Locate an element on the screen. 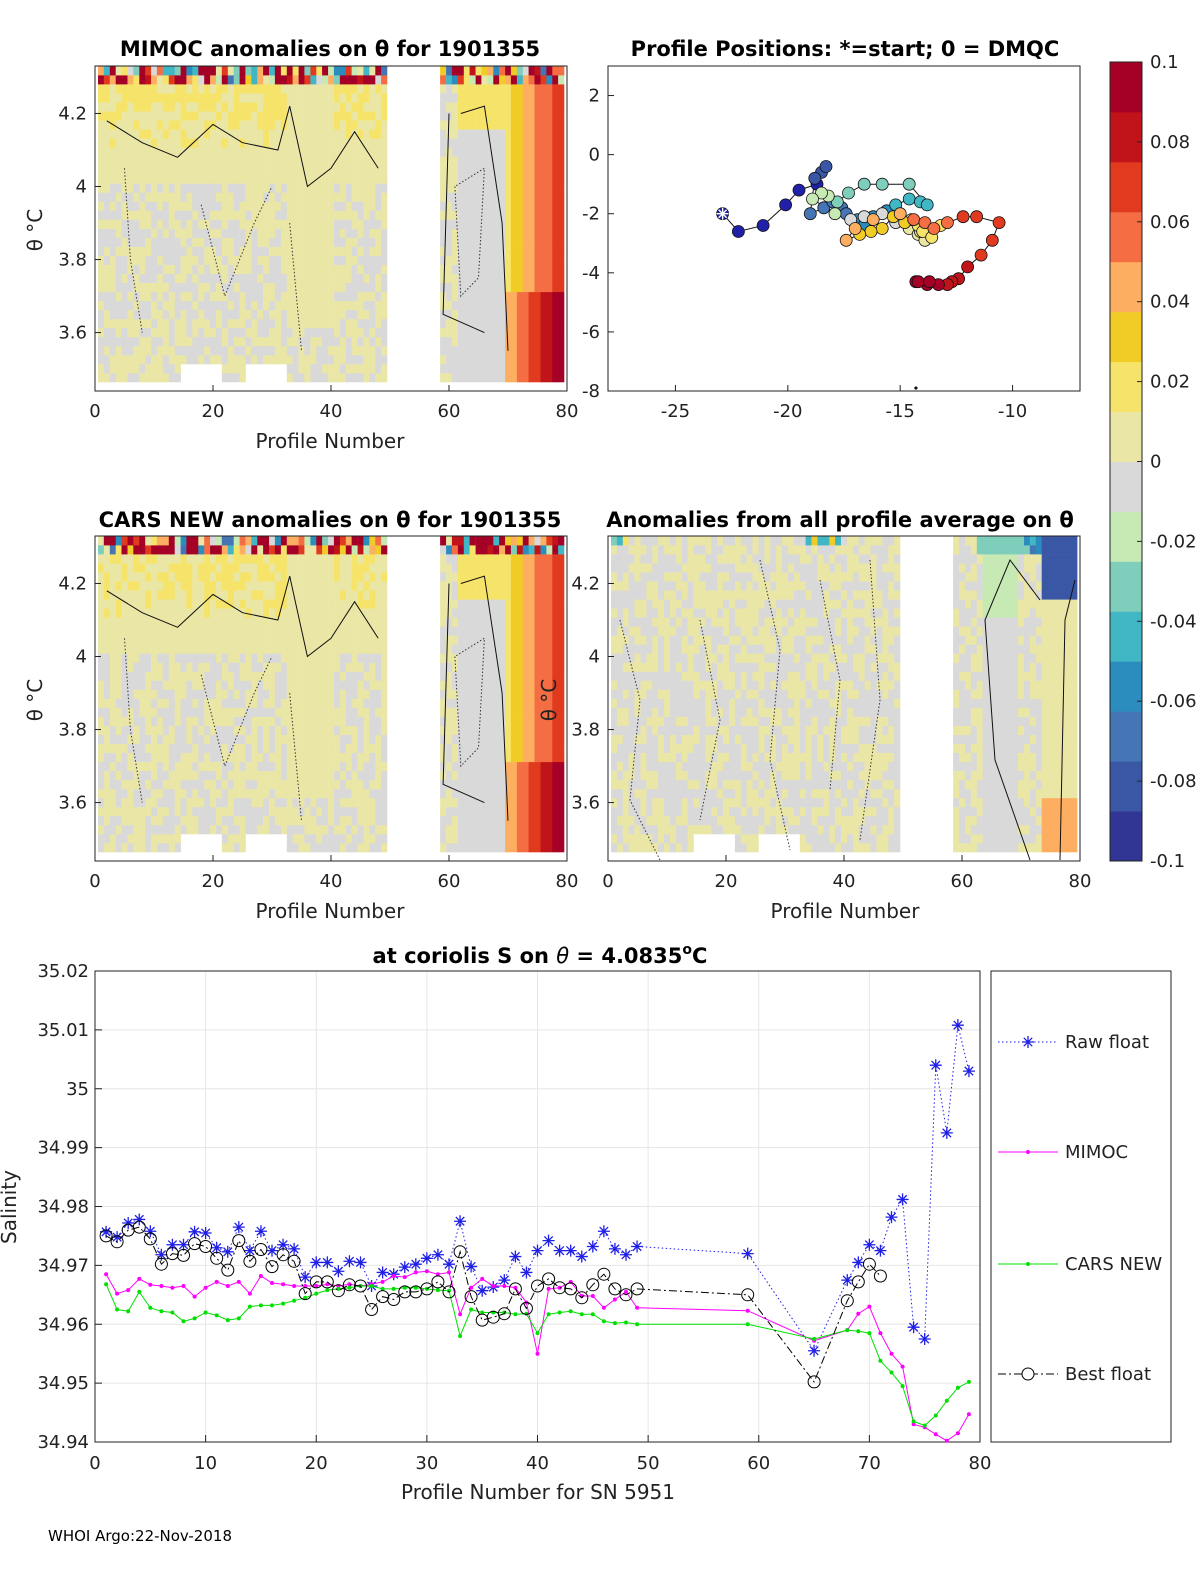 This screenshot has height=1575, width=1200. x-tick-label: 20 is located at coordinates (213, 411).